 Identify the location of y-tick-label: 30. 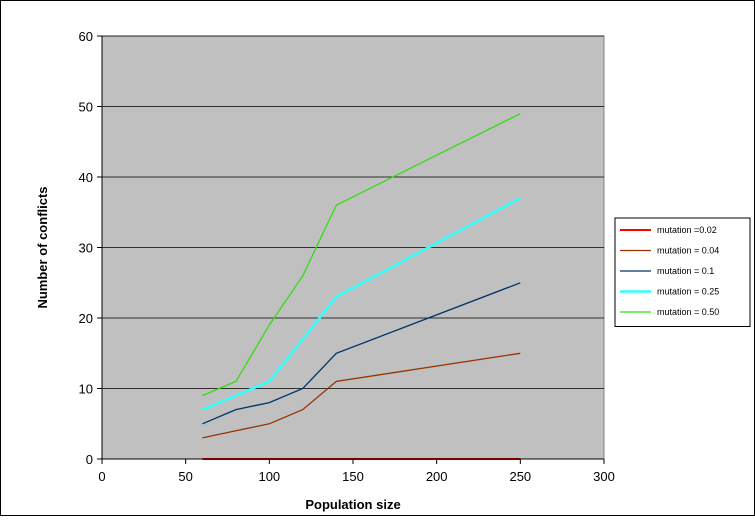
(86, 248).